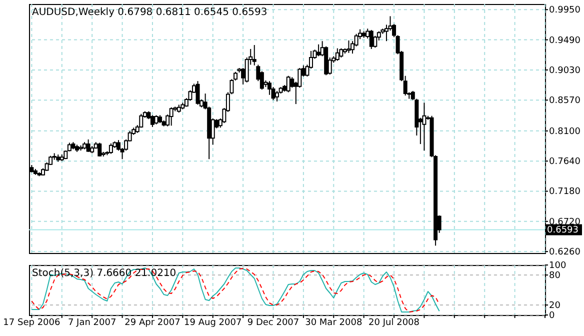 The height and width of the screenshot is (336, 584). I want to click on y-tick-label: 0.9950, so click(565, 11).